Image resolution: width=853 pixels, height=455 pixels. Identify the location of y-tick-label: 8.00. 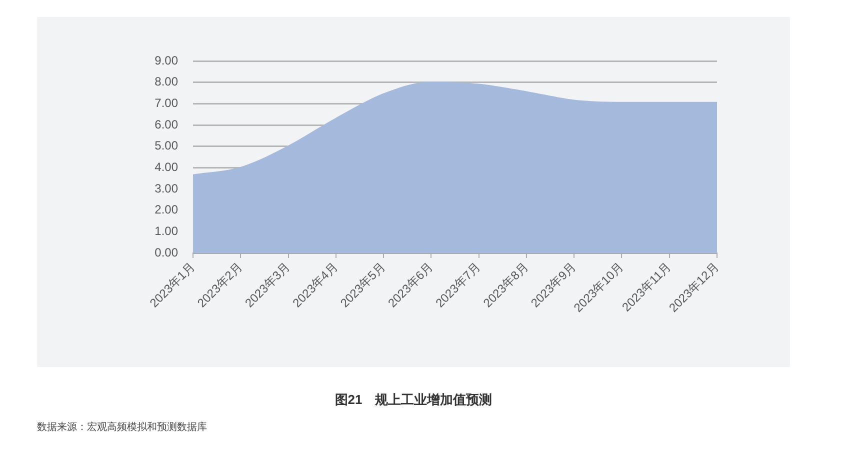
(166, 81).